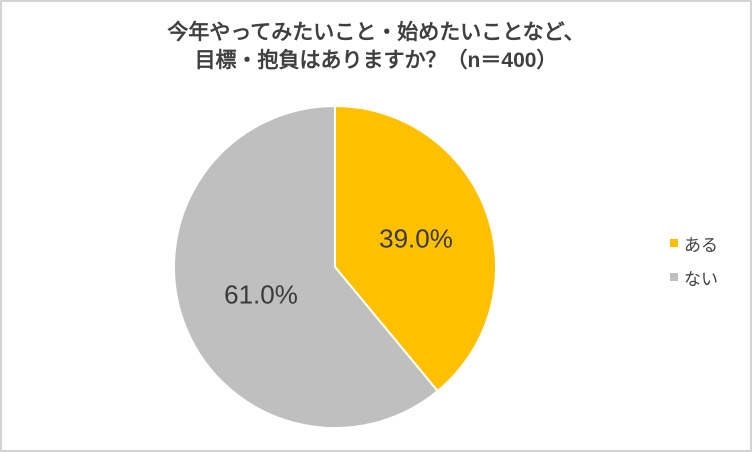 The image size is (752, 452). Describe the element at coordinates (376, 47) in the screenshot. I see `chart-title: 今年やってみたいこと・始めたいことなど、 目標・抱負はありますか？（n＝400）` at that location.